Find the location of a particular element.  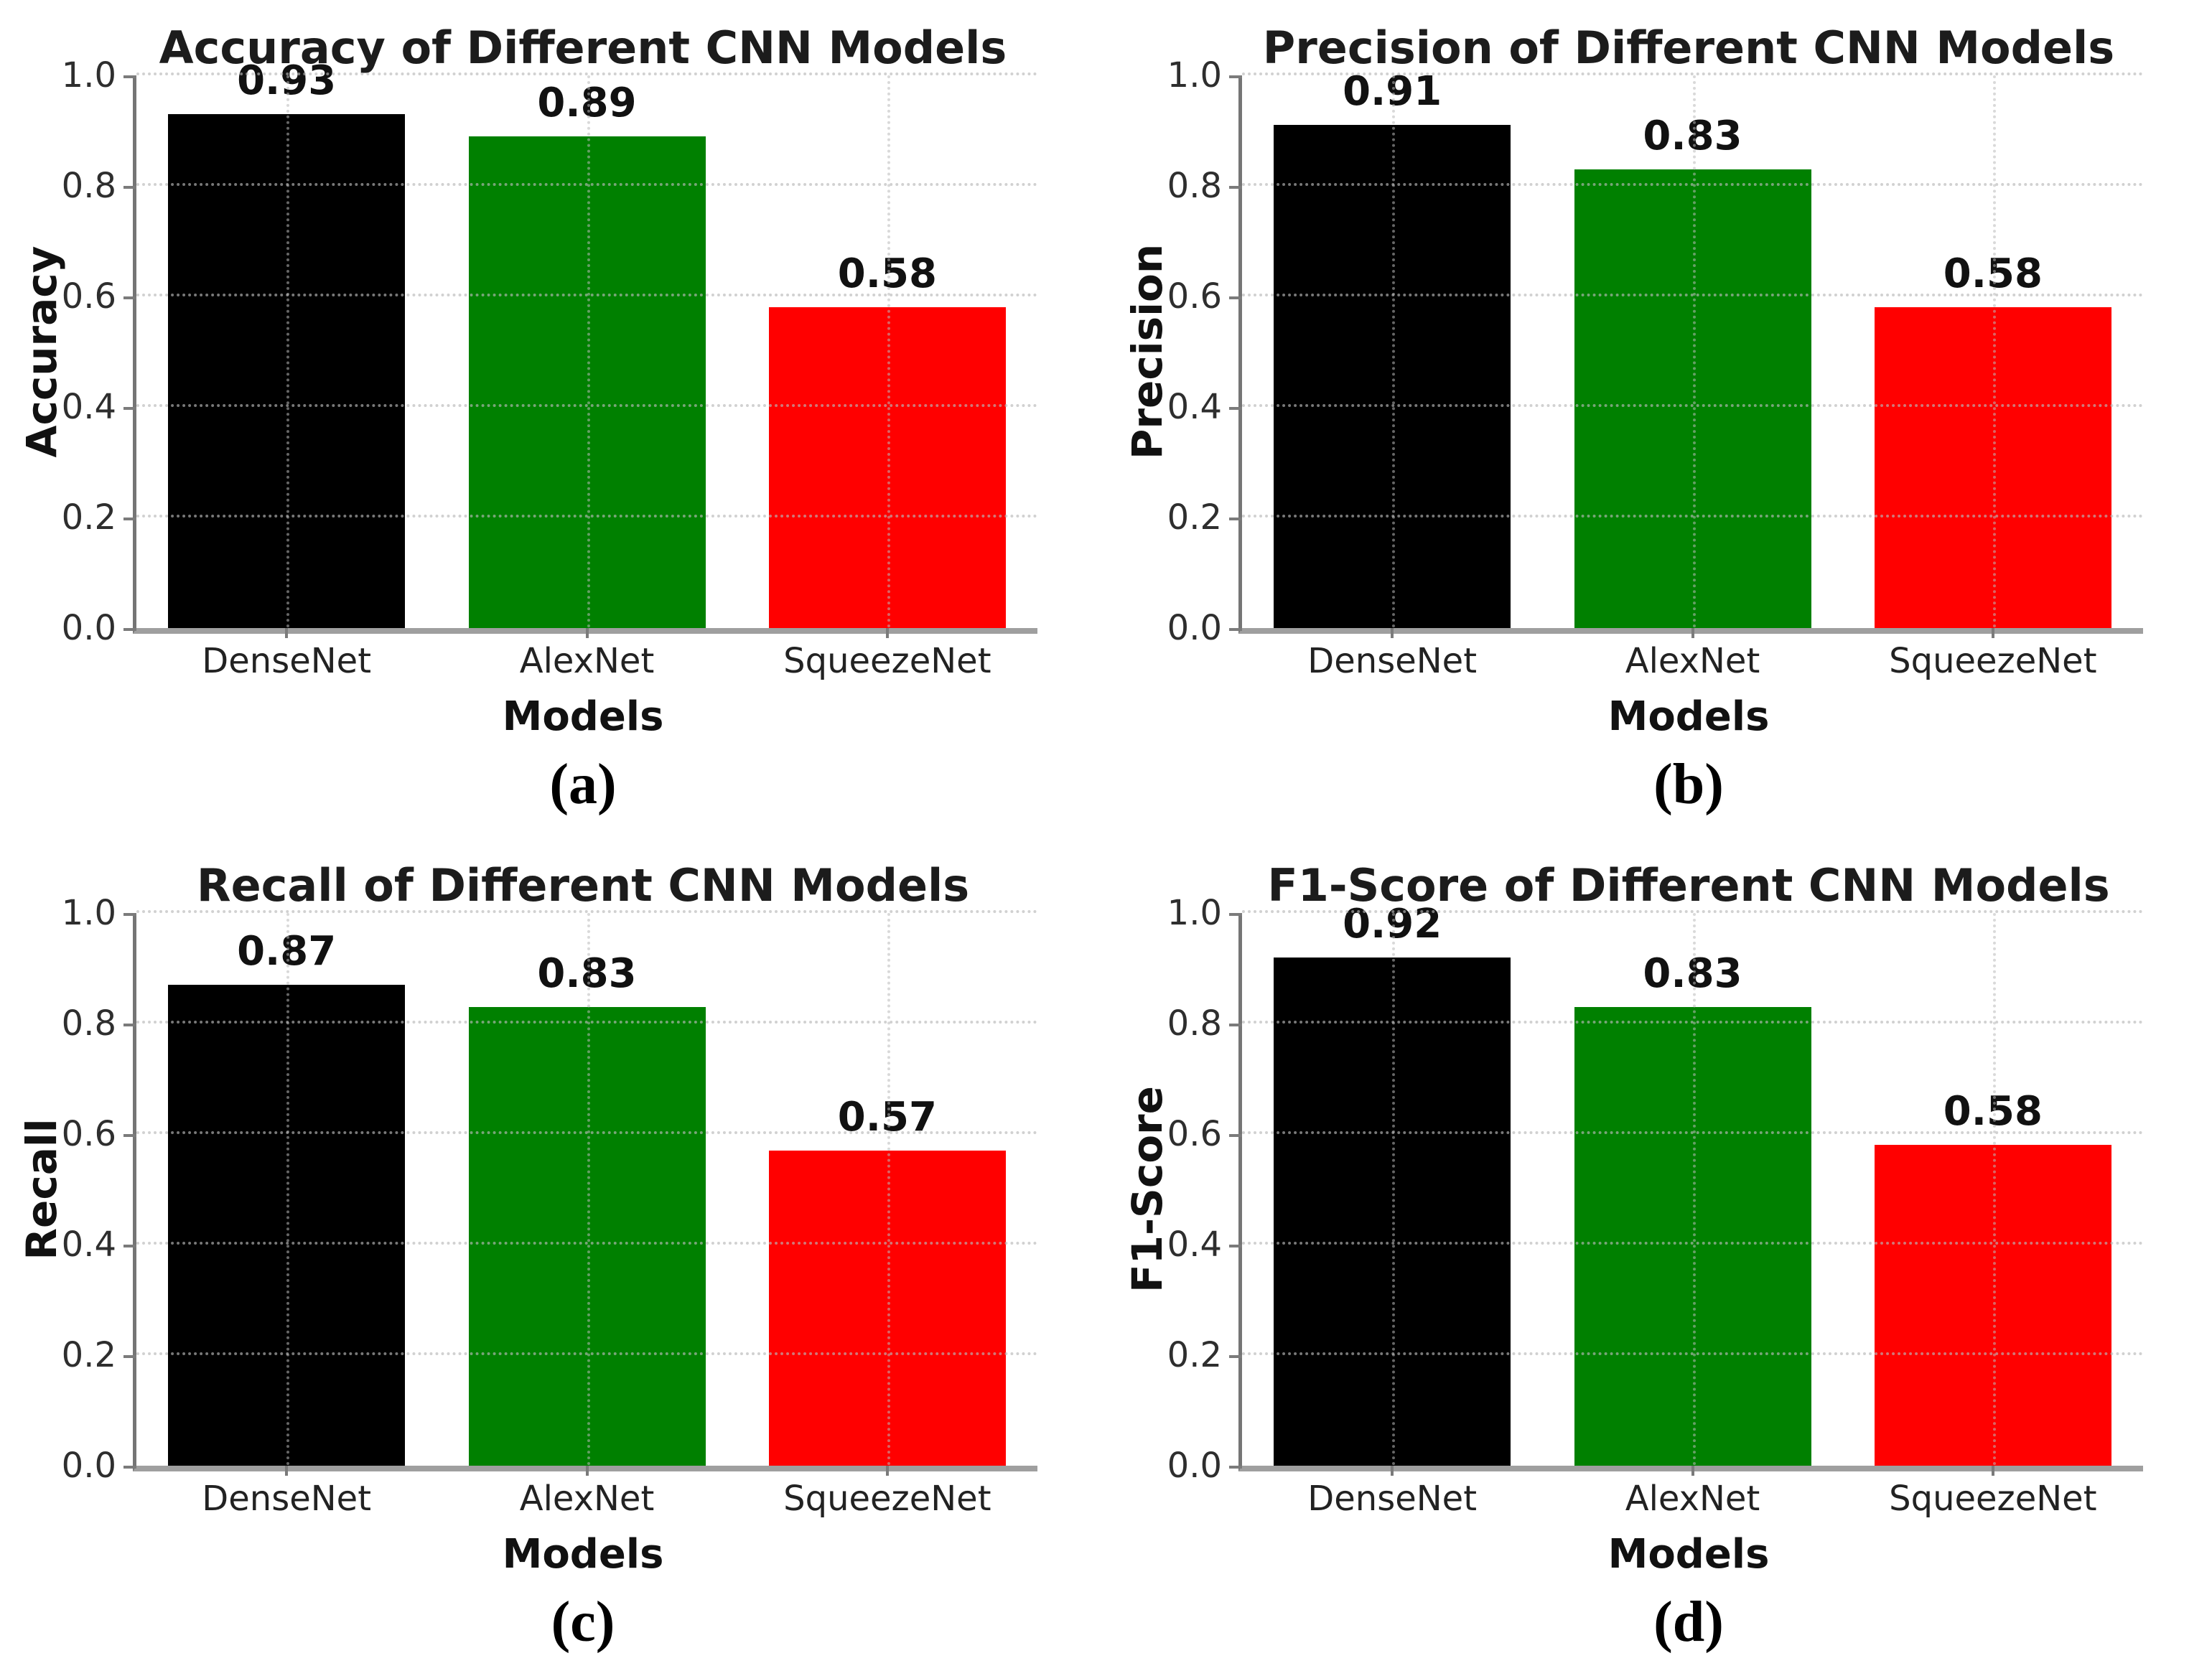

bar-squeezenet: 0.57 is located at coordinates (887, 1280).